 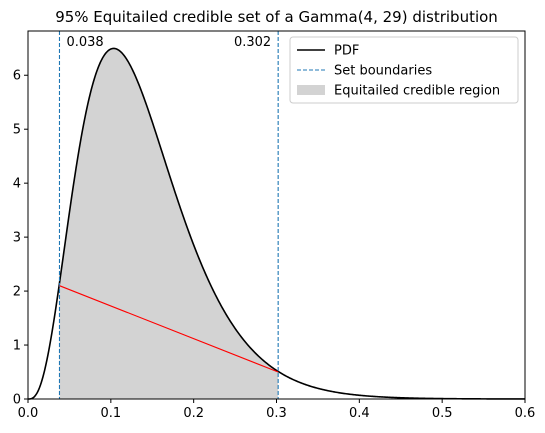 I want to click on x-tick-label: 0.4, so click(x=359, y=413).